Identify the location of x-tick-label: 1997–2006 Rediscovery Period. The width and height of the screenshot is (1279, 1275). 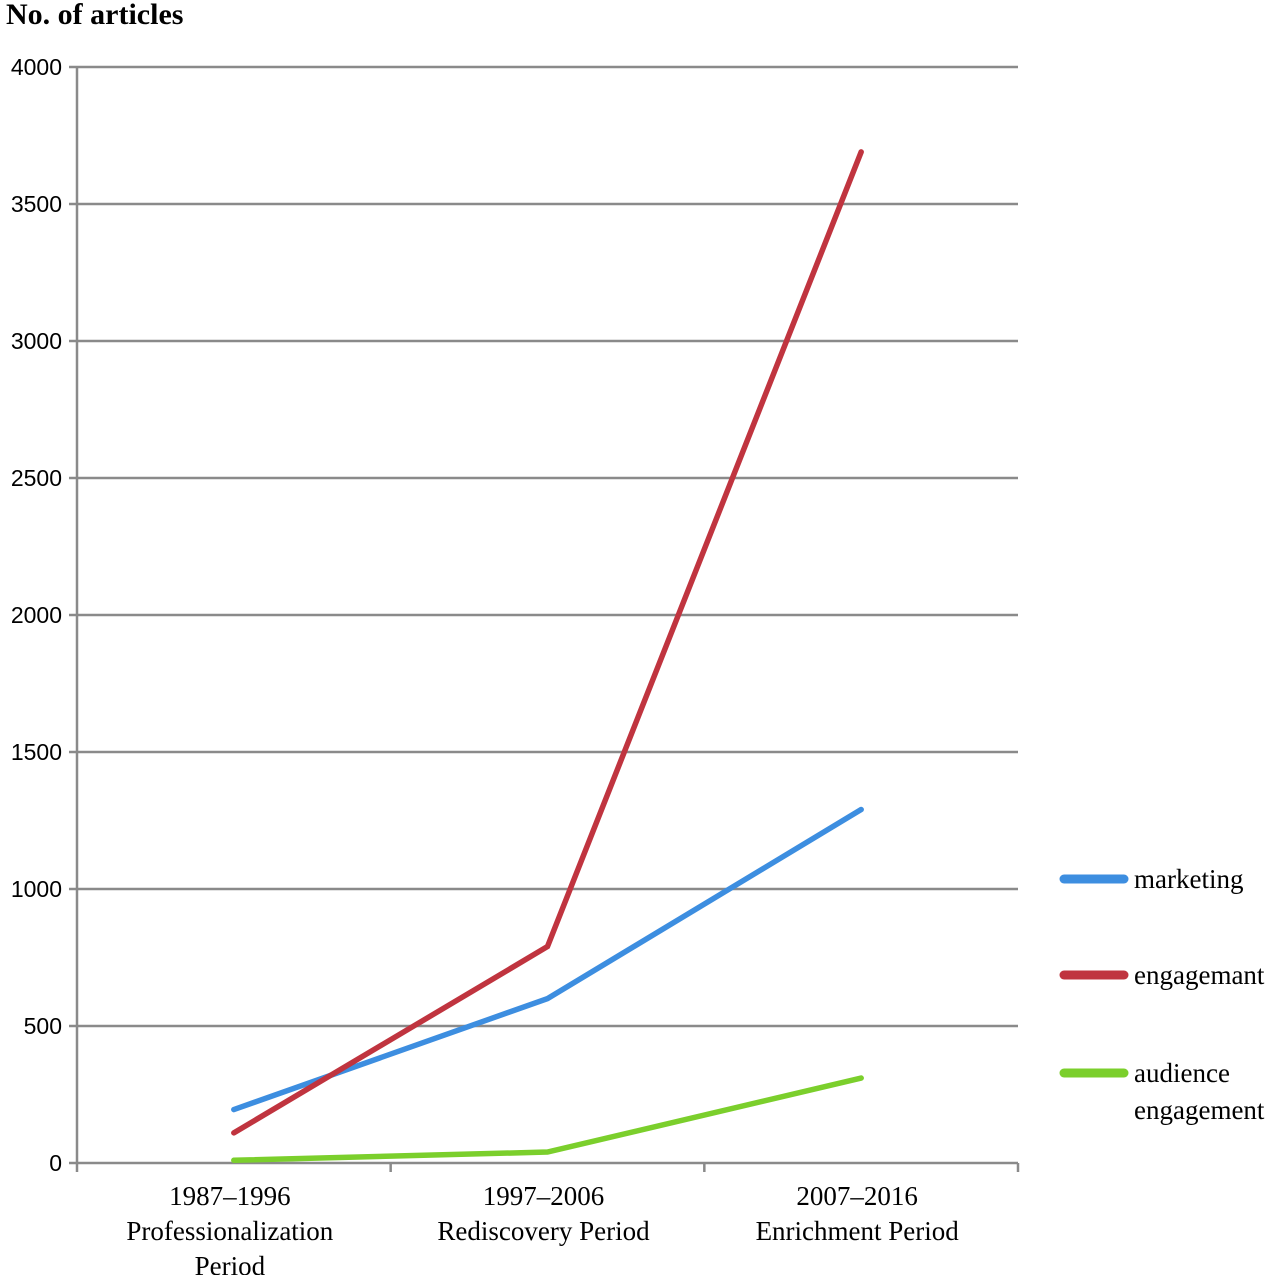
(543, 1213).